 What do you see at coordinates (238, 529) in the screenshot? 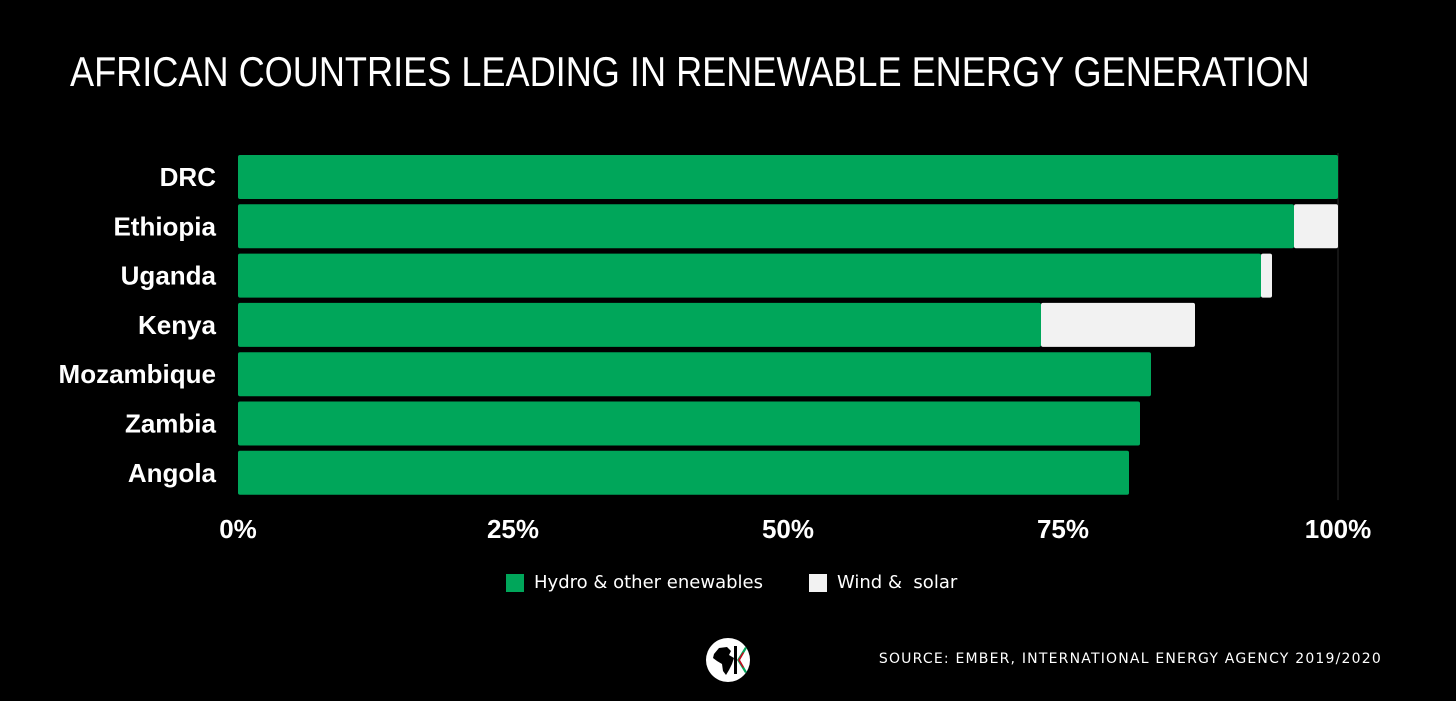
I see `x-tick-label: 0%` at bounding box center [238, 529].